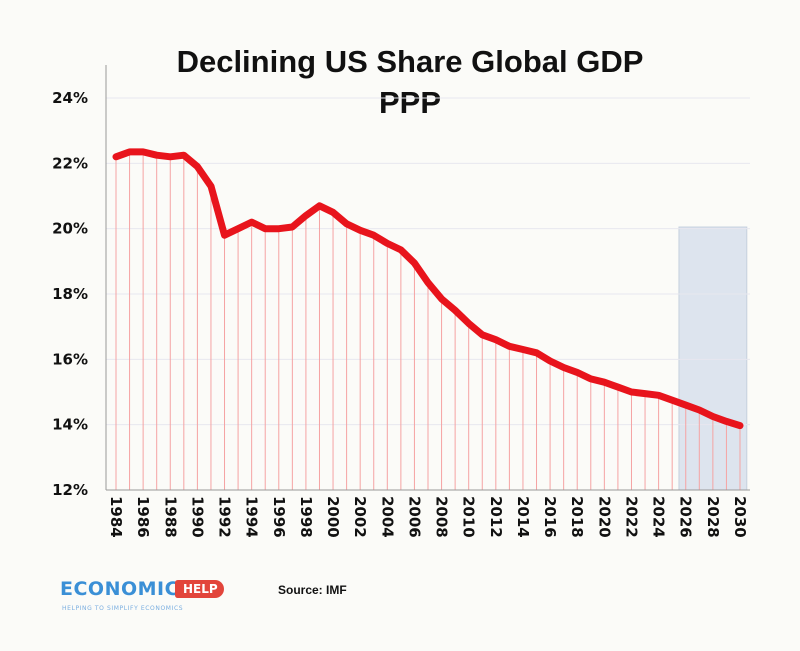  Describe the element at coordinates (414, 517) in the screenshot. I see `x-tick-label: 2006` at that location.